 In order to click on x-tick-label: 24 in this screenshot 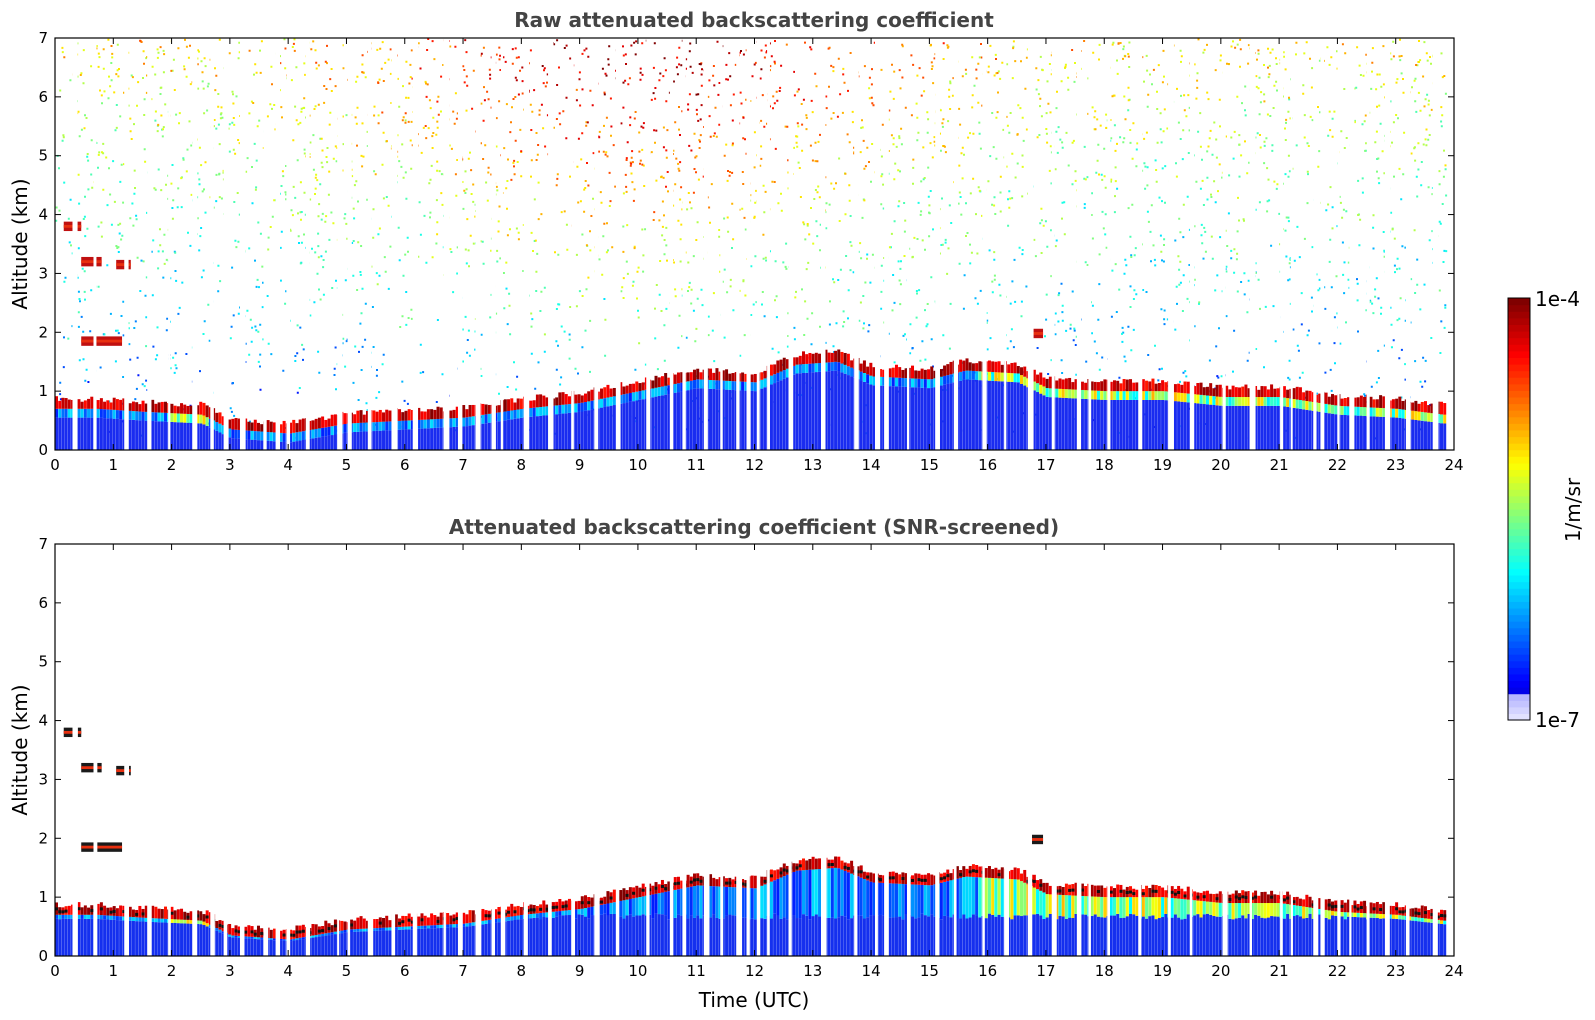, I will do `click(1453, 971)`.